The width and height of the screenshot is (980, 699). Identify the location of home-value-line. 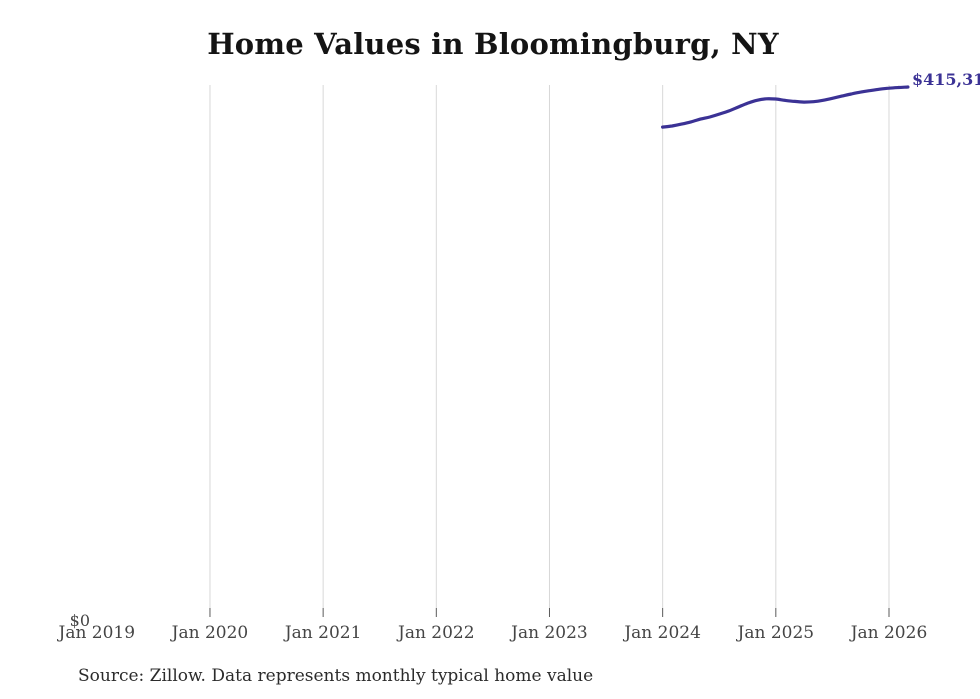
(785, 107).